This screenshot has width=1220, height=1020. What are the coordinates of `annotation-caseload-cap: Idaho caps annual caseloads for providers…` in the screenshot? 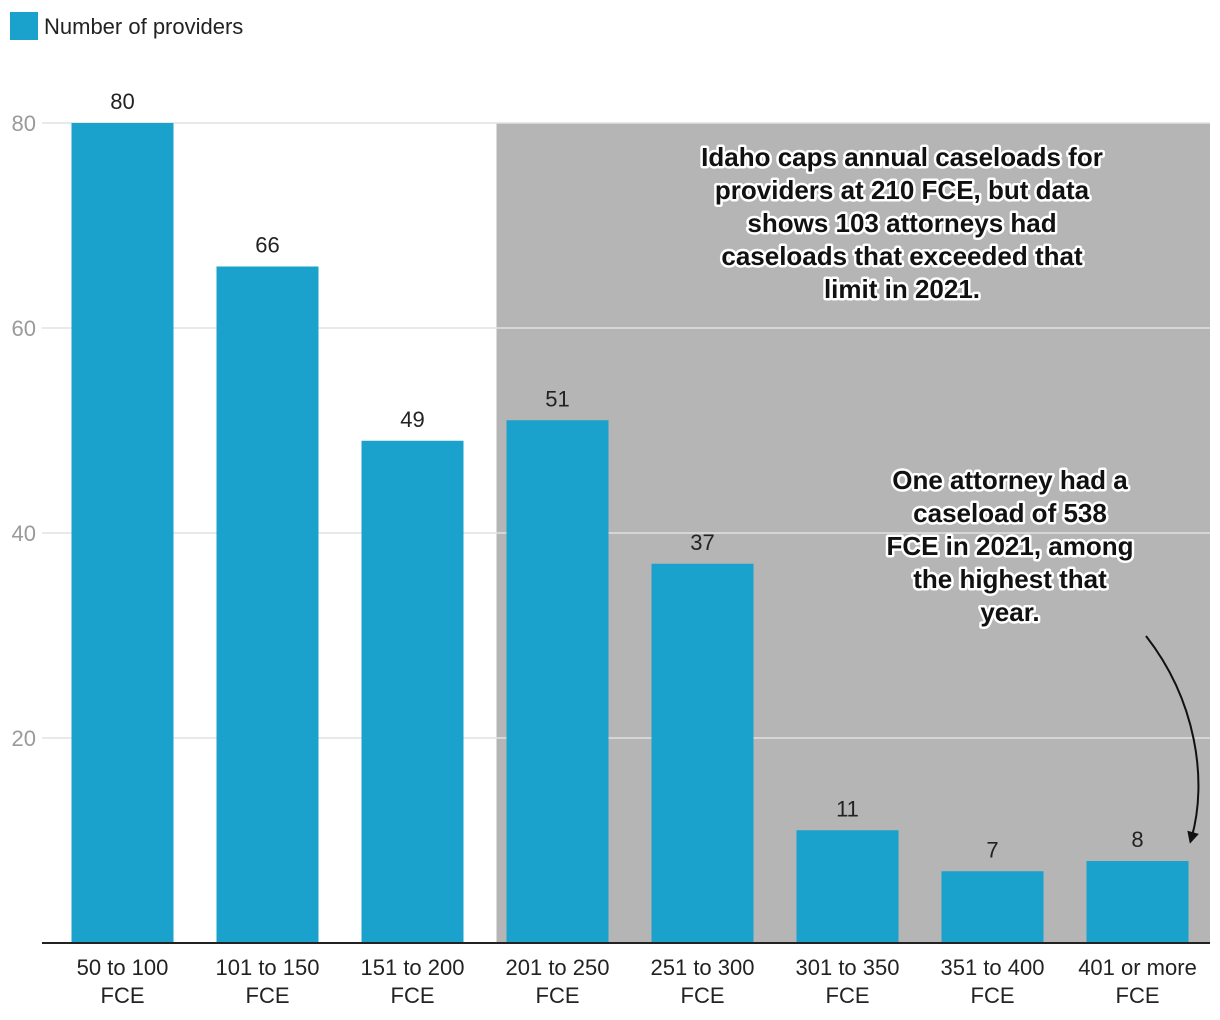 It's located at (902, 223).